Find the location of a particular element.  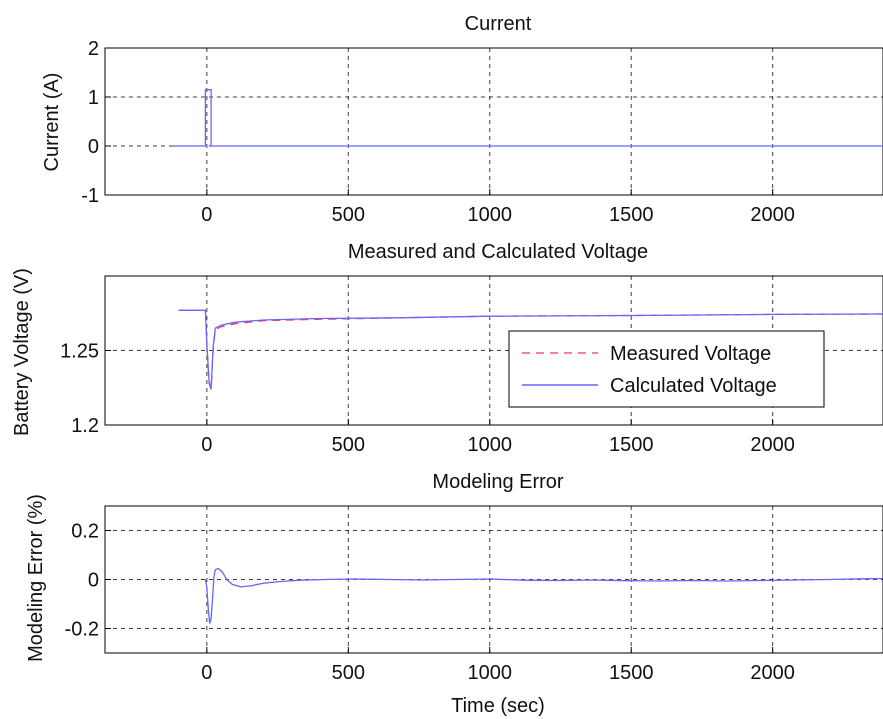

legend-box is located at coordinates (666, 369).